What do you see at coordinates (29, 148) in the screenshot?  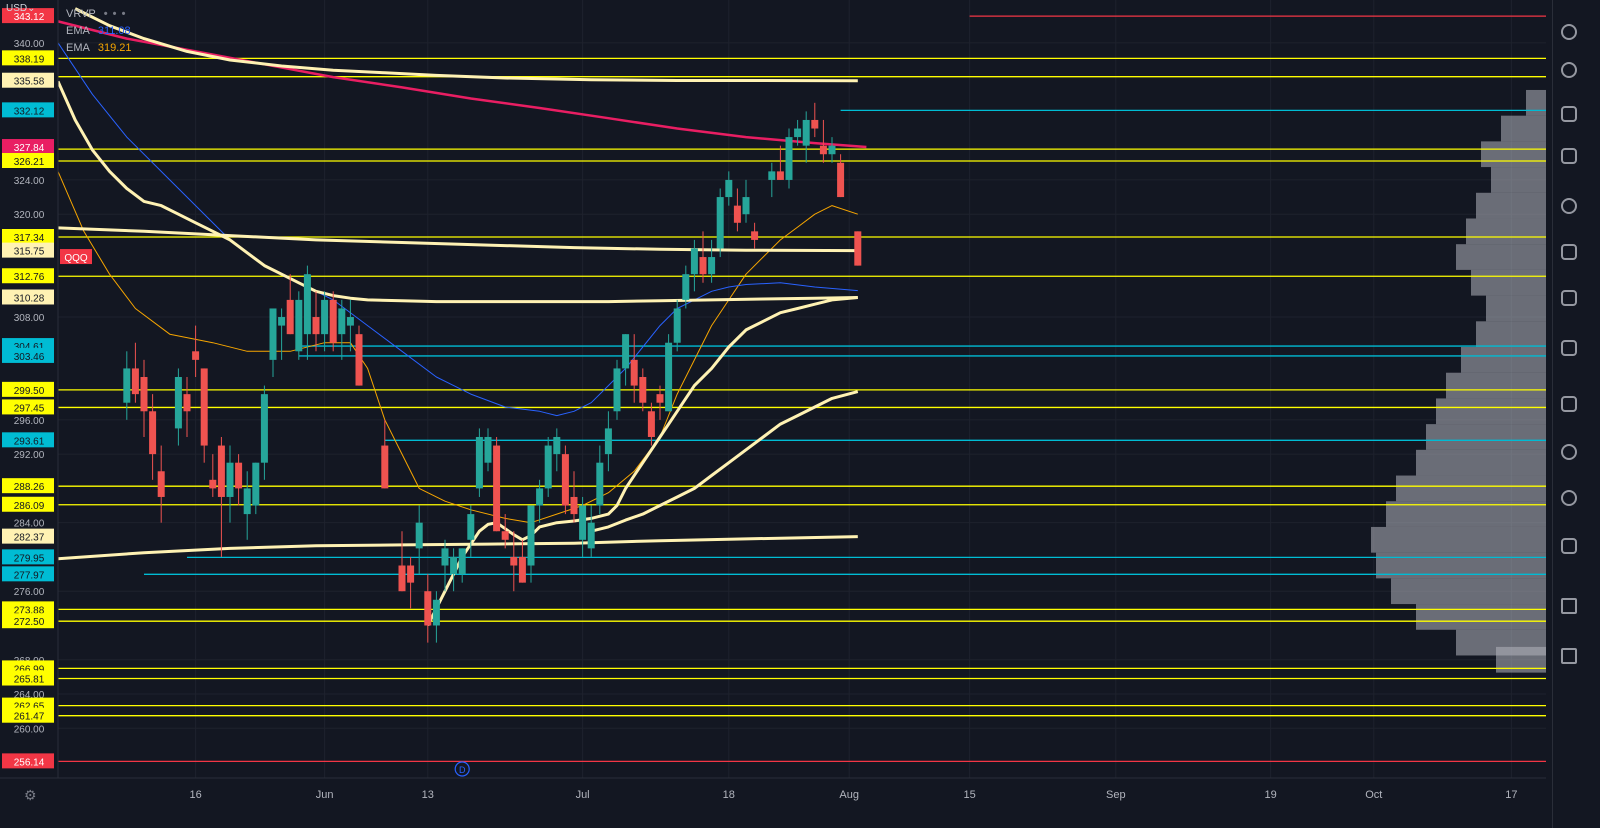 I see `price-label: 327.84` at bounding box center [29, 148].